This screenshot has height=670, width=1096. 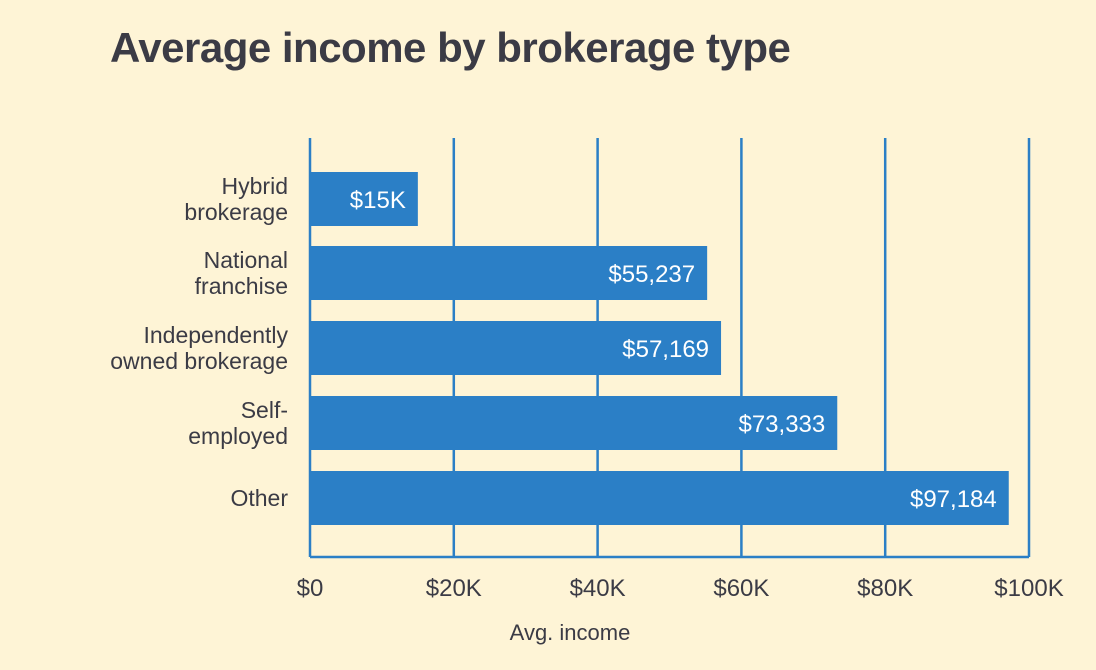 I want to click on bar-value-label: $15K, so click(x=378, y=200).